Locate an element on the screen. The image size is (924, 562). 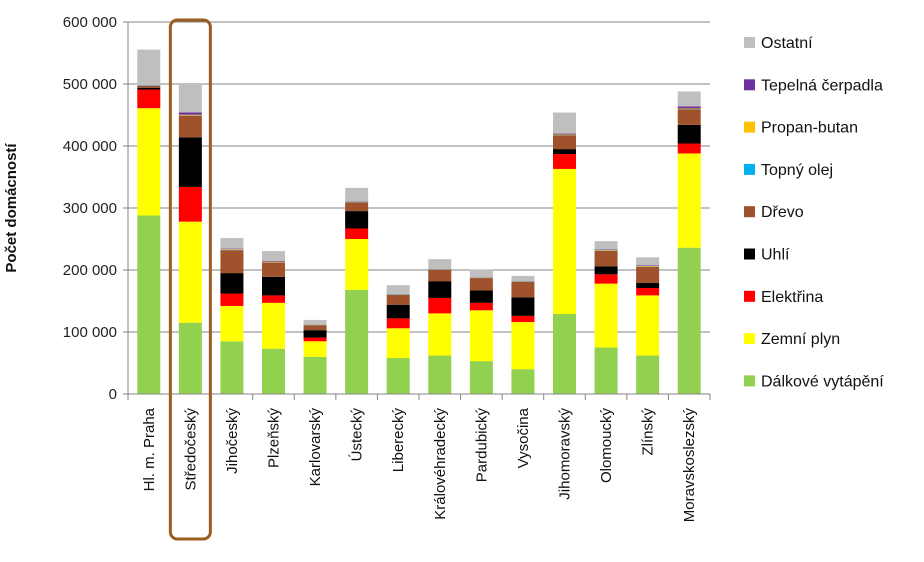
bar-stack-olomoucky is located at coordinates (606, 317).